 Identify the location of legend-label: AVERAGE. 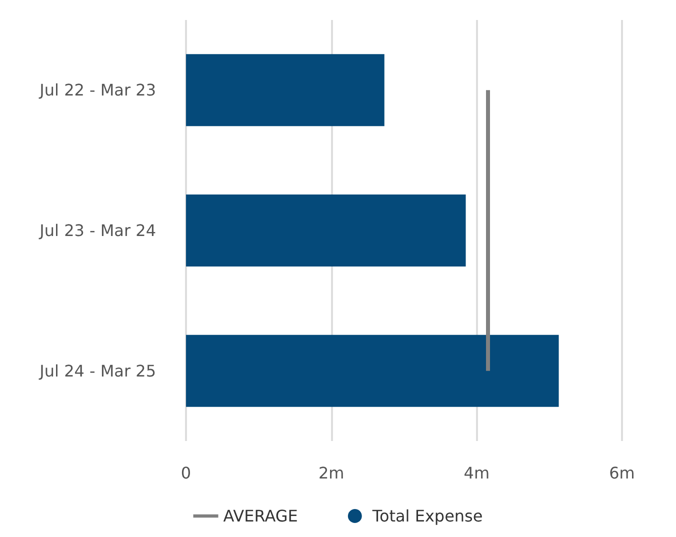
(260, 516).